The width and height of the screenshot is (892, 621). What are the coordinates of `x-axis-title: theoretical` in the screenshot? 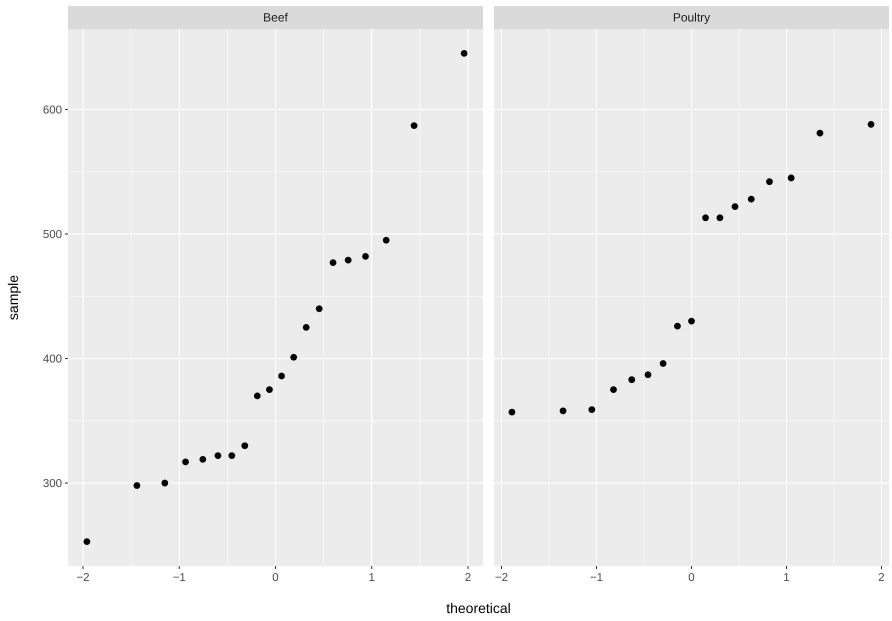 It's located at (478, 608).